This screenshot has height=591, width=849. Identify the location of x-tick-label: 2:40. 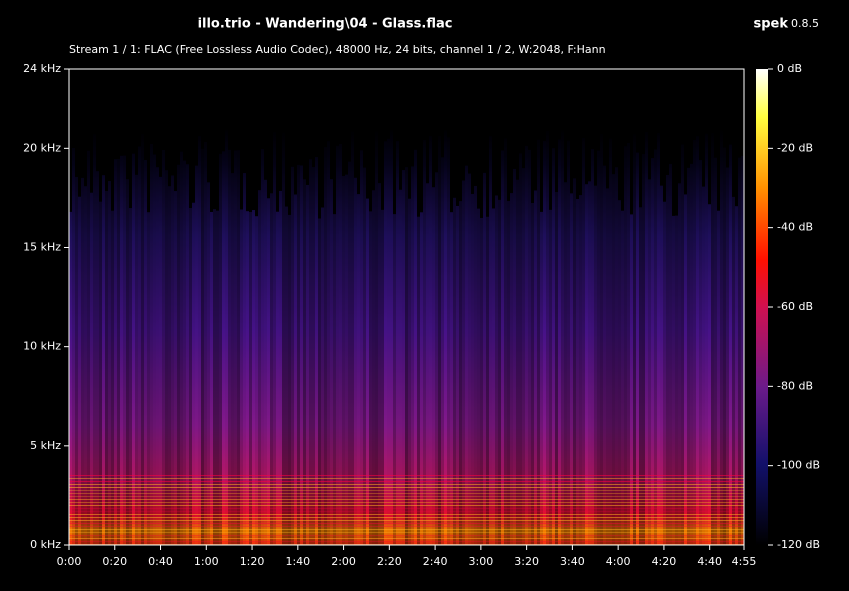
(435, 561).